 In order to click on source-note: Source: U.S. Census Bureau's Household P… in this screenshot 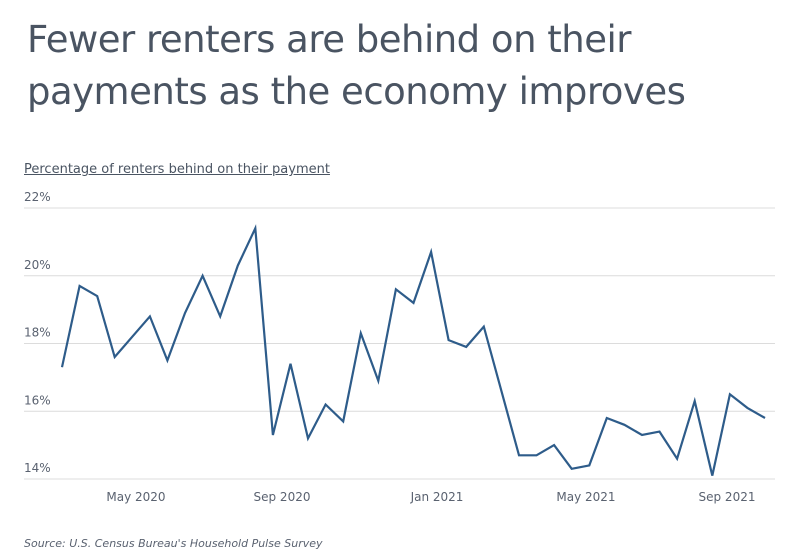, I will do `click(173, 543)`.